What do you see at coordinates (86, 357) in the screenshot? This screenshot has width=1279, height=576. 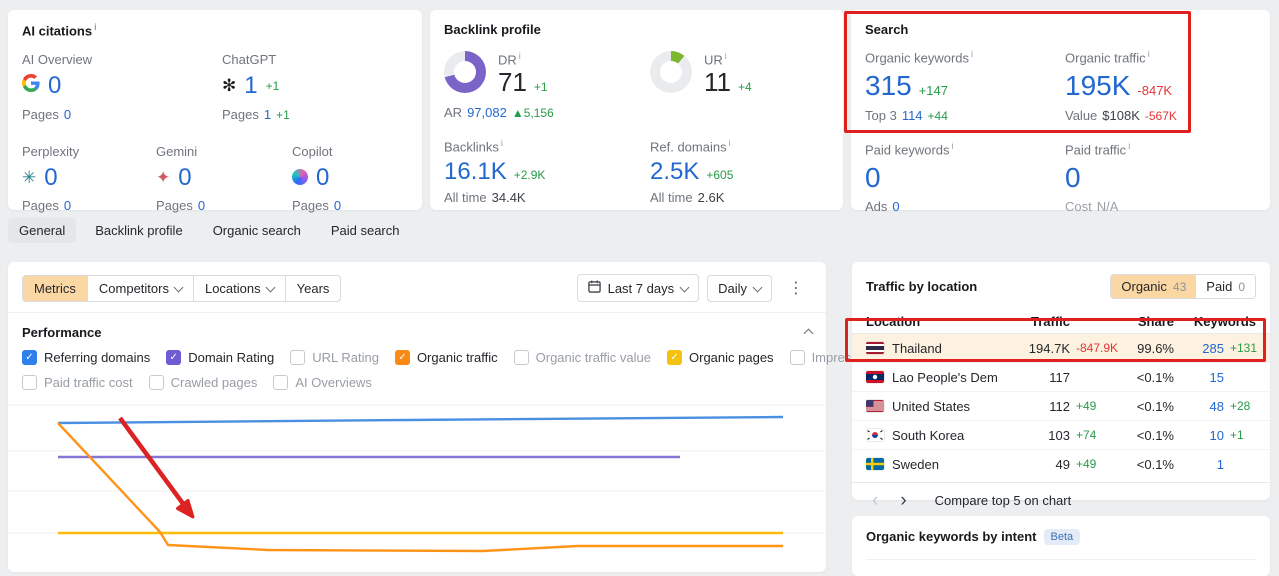 I see `checkbox-referring-domains: Referring domains` at bounding box center [86, 357].